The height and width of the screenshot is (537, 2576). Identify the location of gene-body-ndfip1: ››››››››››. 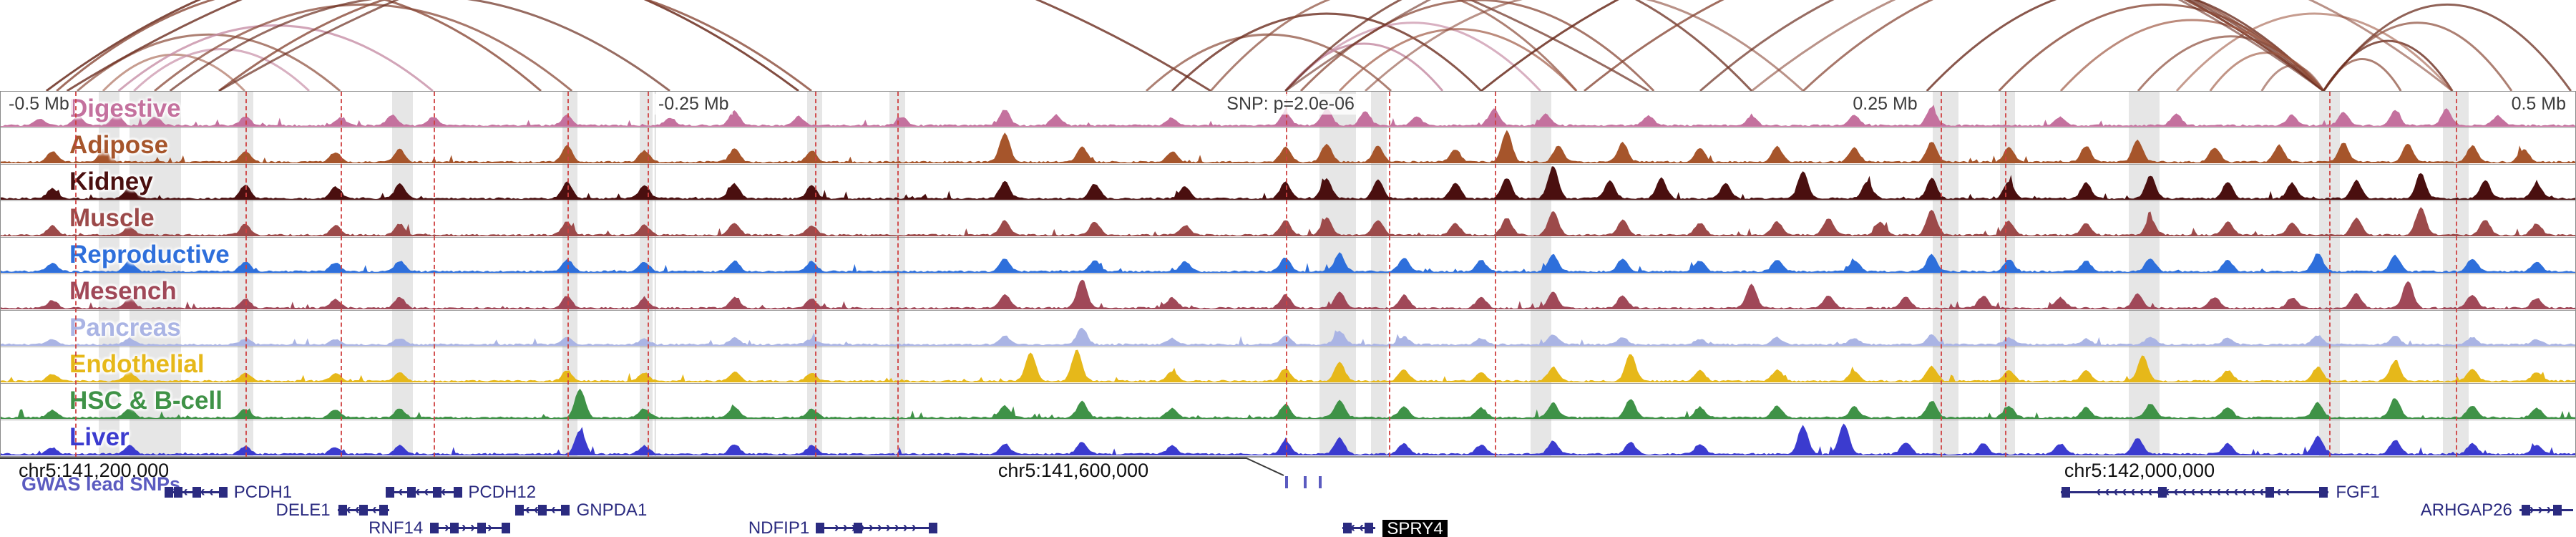
(877, 528).